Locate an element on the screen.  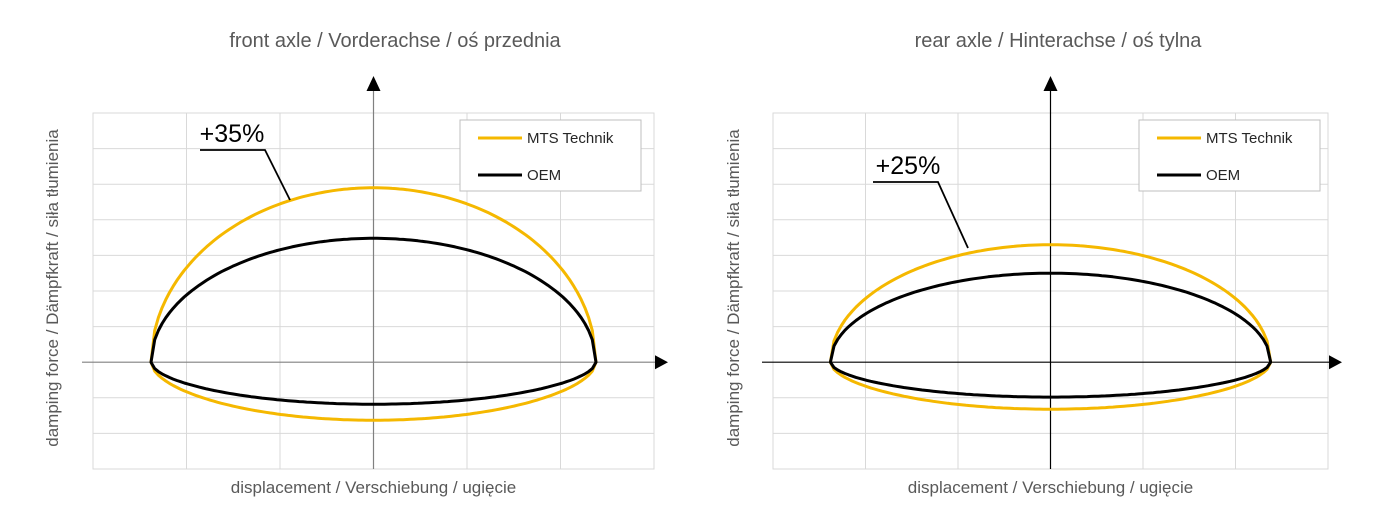
chart-title: rear axle / Hinterachse / oś tylna is located at coordinates (1059, 41).